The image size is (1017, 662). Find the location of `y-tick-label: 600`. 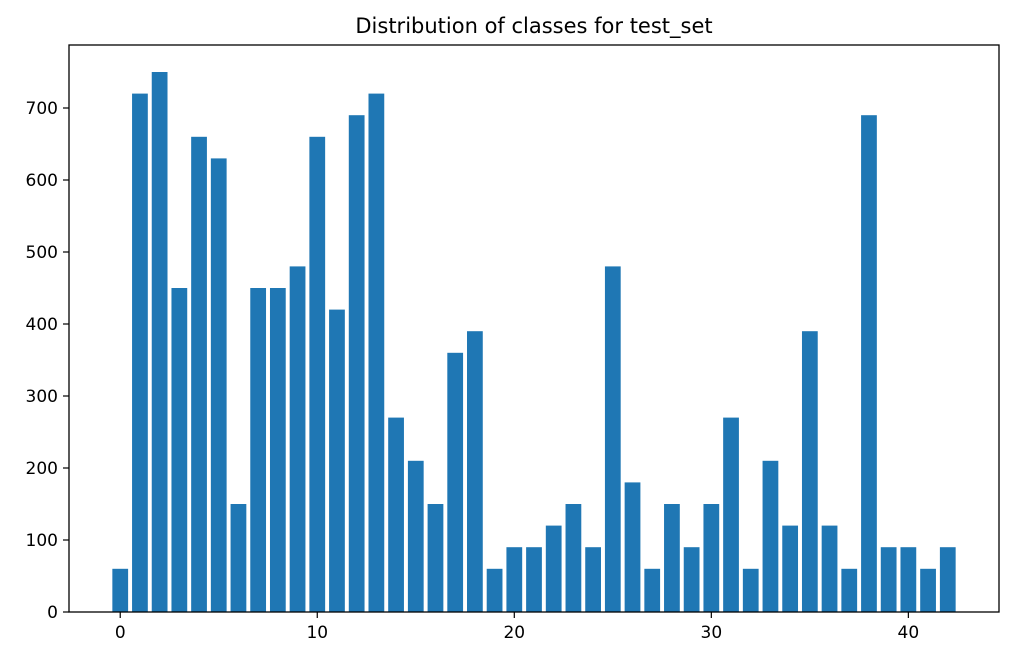

y-tick-label: 600 is located at coordinates (42, 181).